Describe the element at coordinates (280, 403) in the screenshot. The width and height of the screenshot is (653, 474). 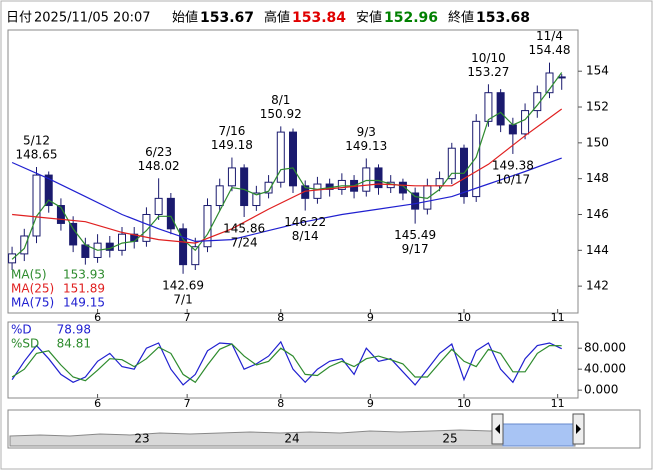
I see `x-tick-label: 8` at that location.